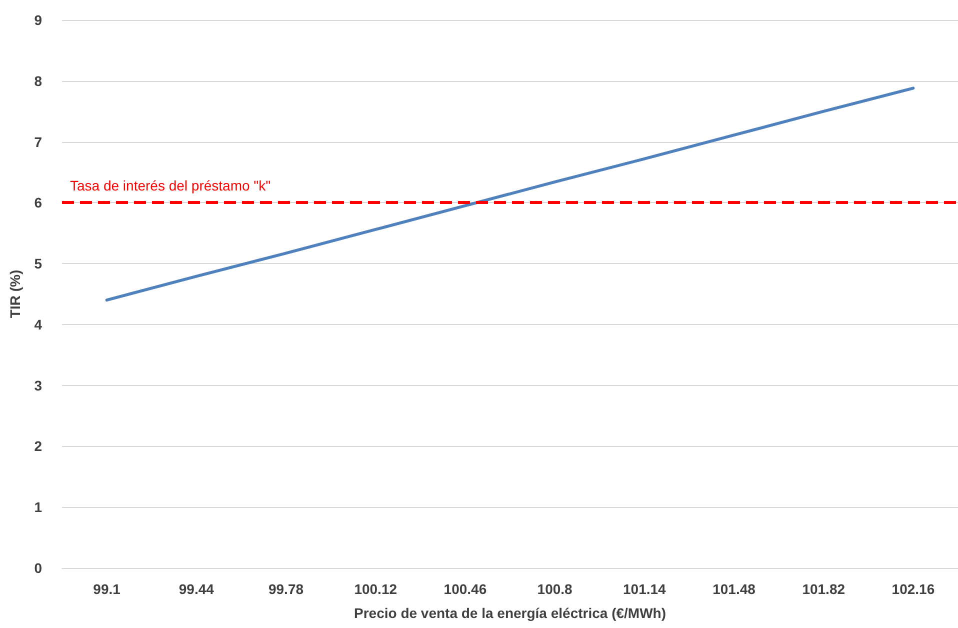  I want to click on x-tick-label: 102.16, so click(913, 589).